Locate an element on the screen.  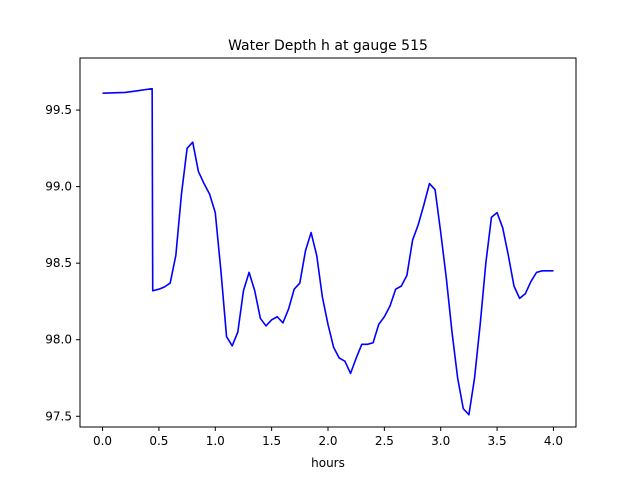
y-tick-label: 99.5 is located at coordinates (58, 110).